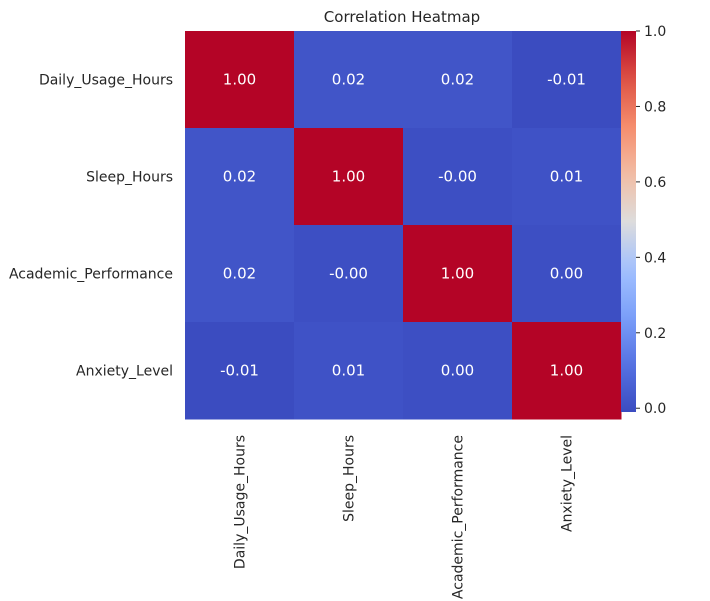 This screenshot has height=601, width=710. I want to click on y-tick-label: Anxiety_Level, so click(124, 372).